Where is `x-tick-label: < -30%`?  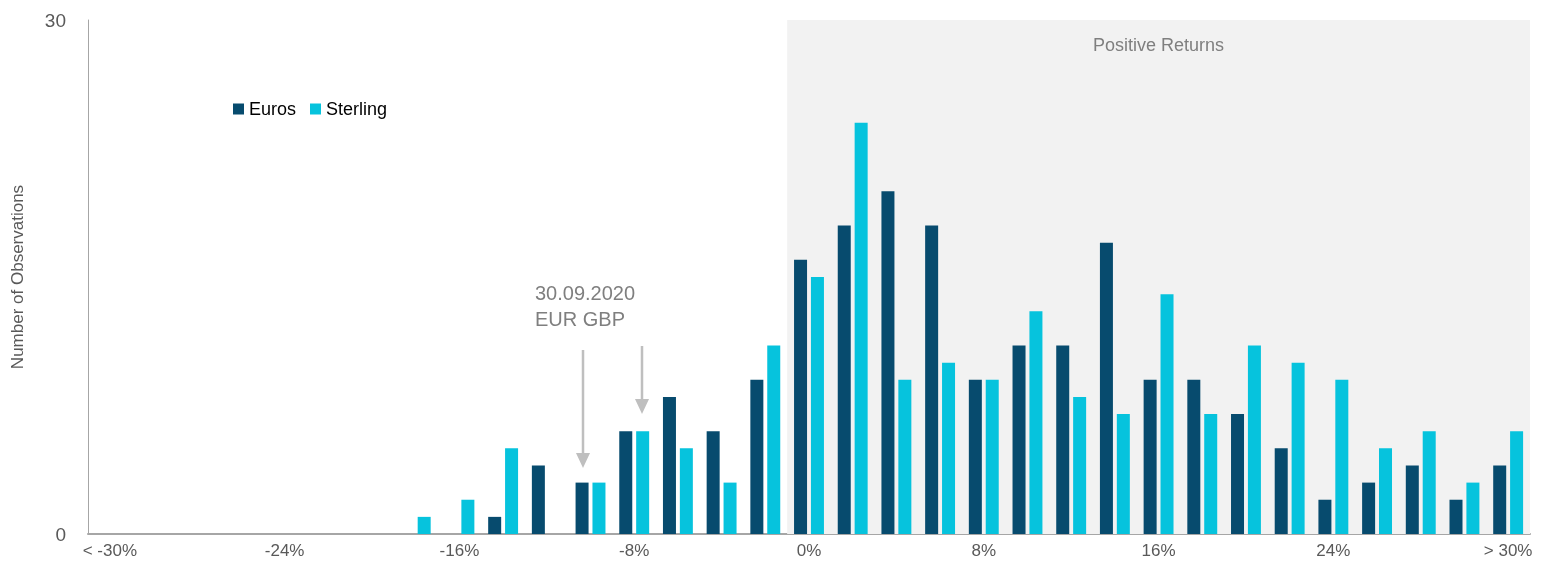 x-tick-label: < -30% is located at coordinates (110, 550).